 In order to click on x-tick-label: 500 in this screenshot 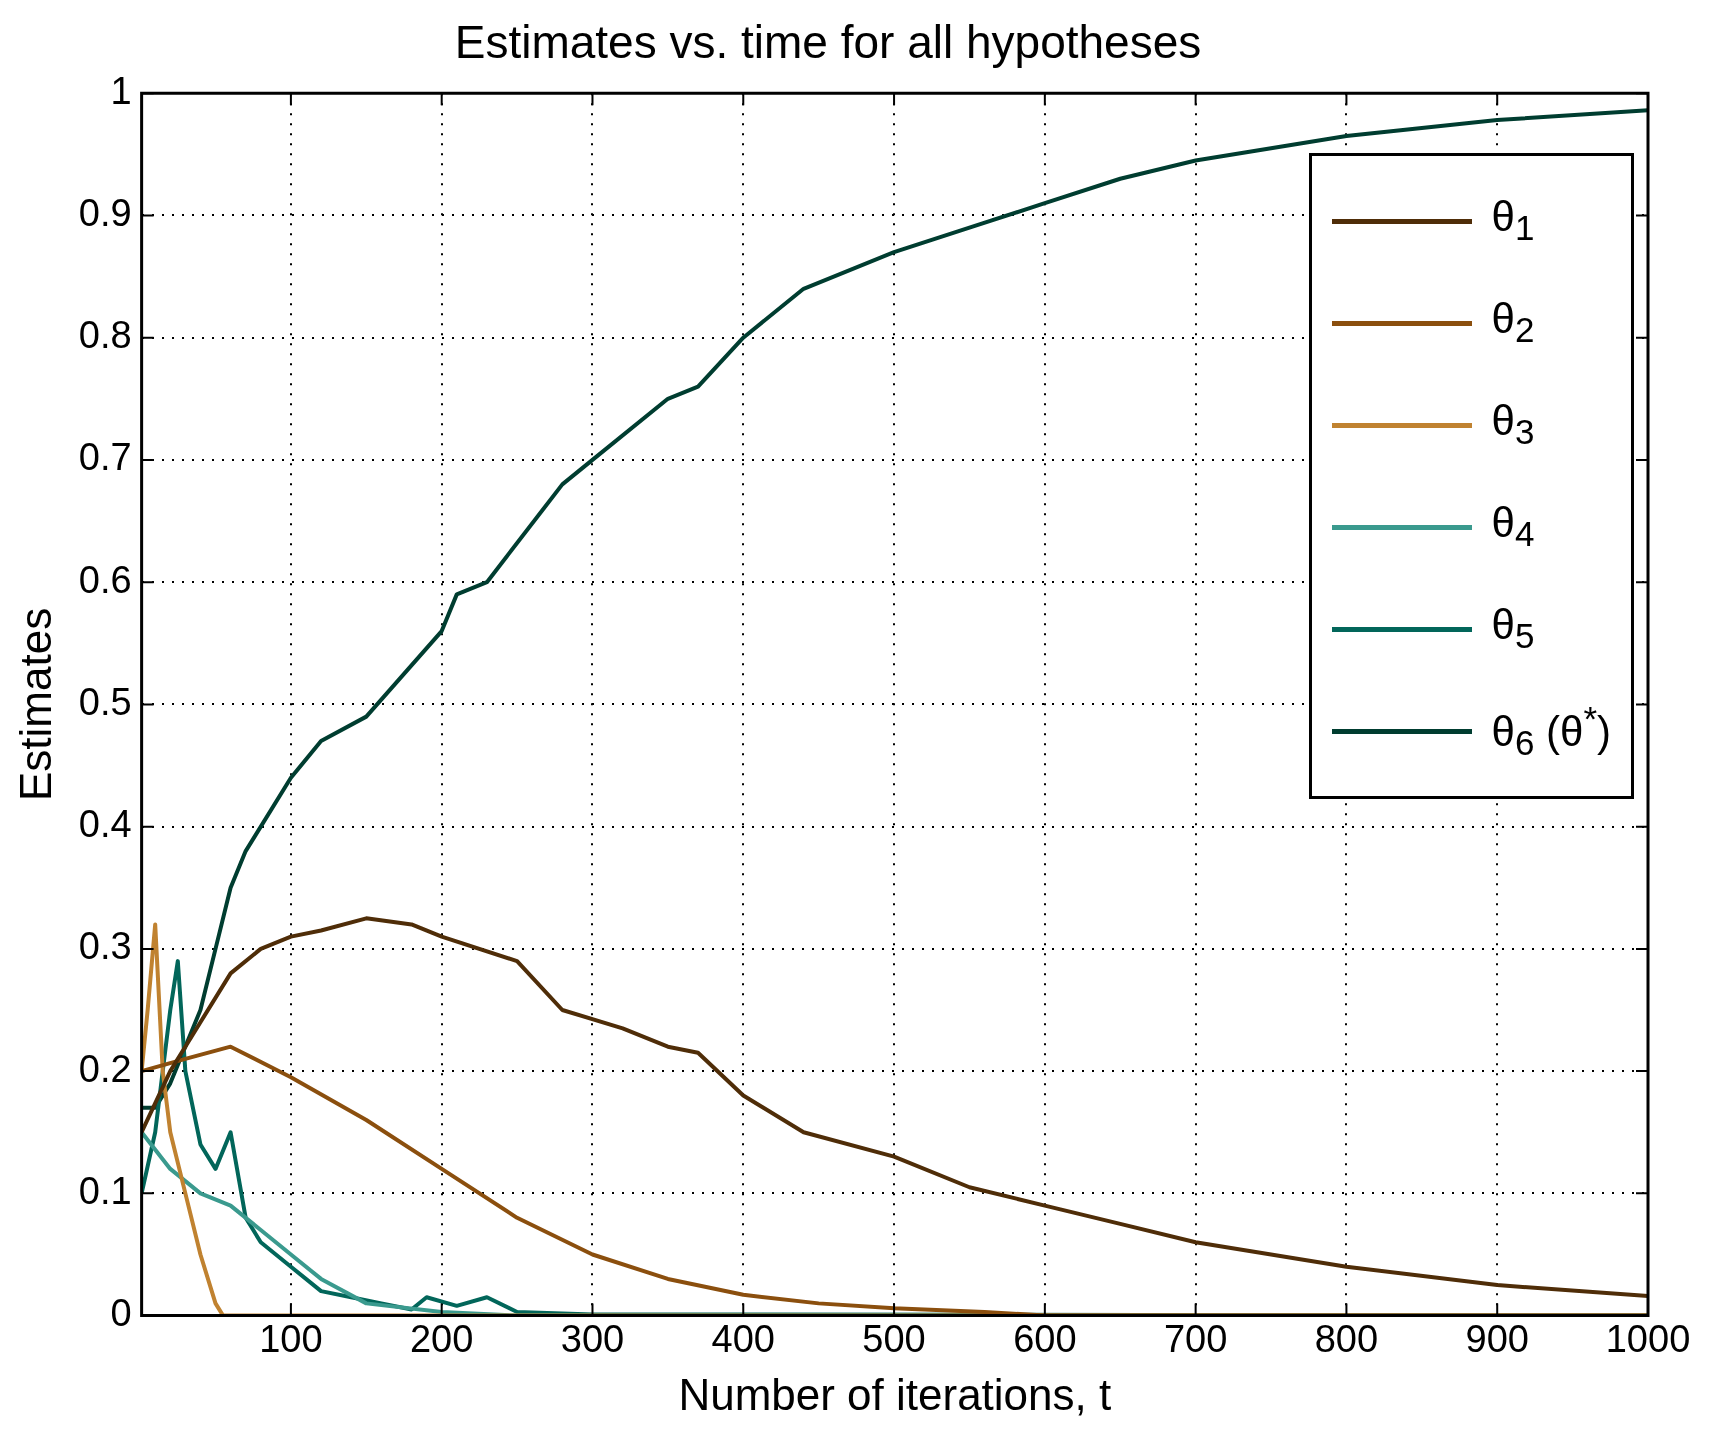, I will do `click(894, 1338)`.